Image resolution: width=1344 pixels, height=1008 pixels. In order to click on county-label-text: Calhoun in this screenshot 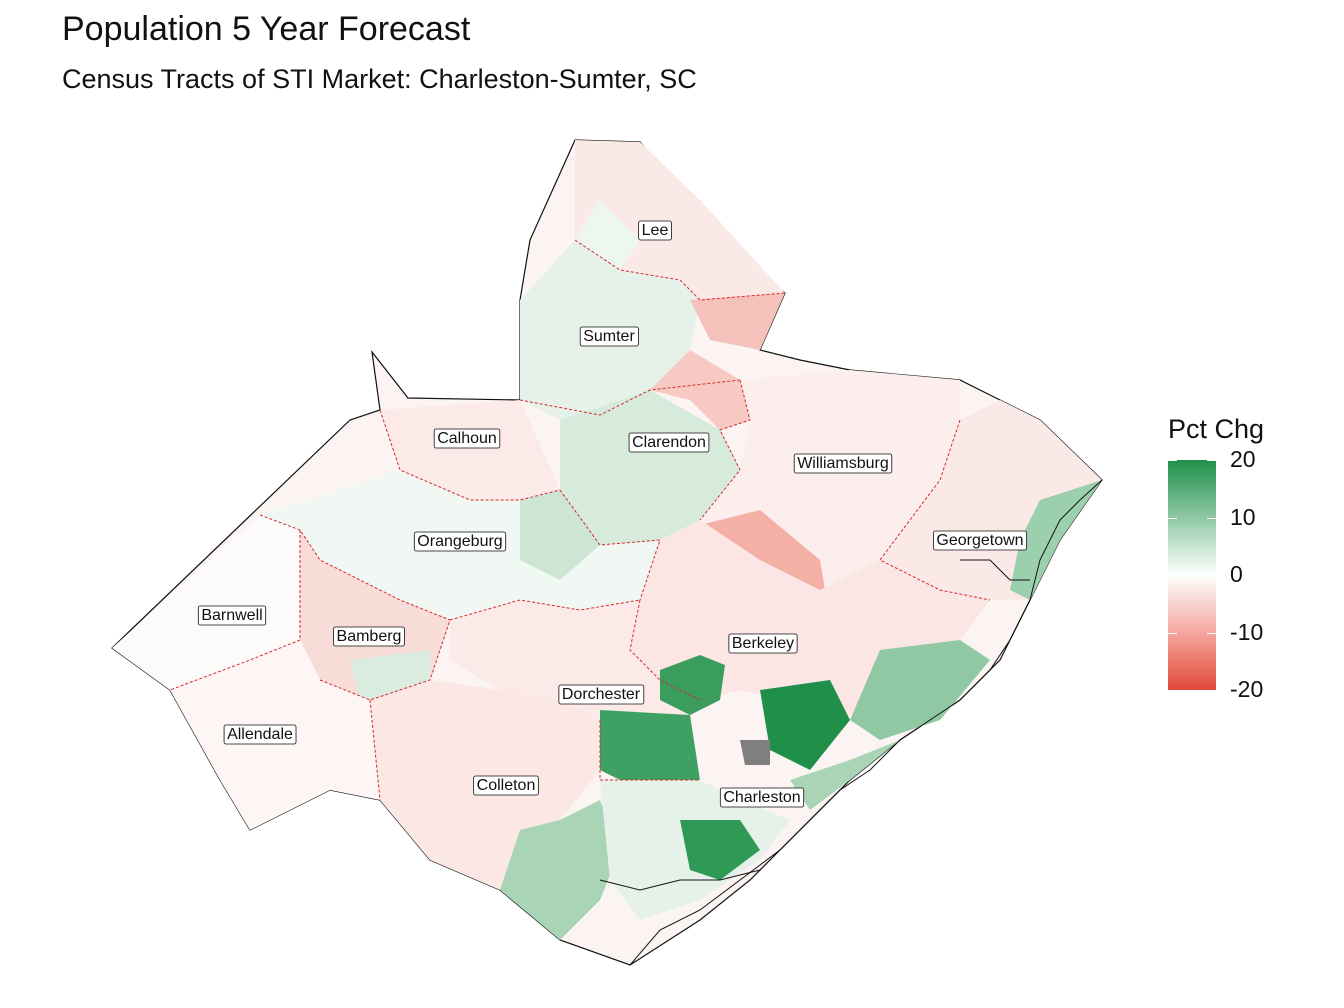, I will do `click(467, 438)`.